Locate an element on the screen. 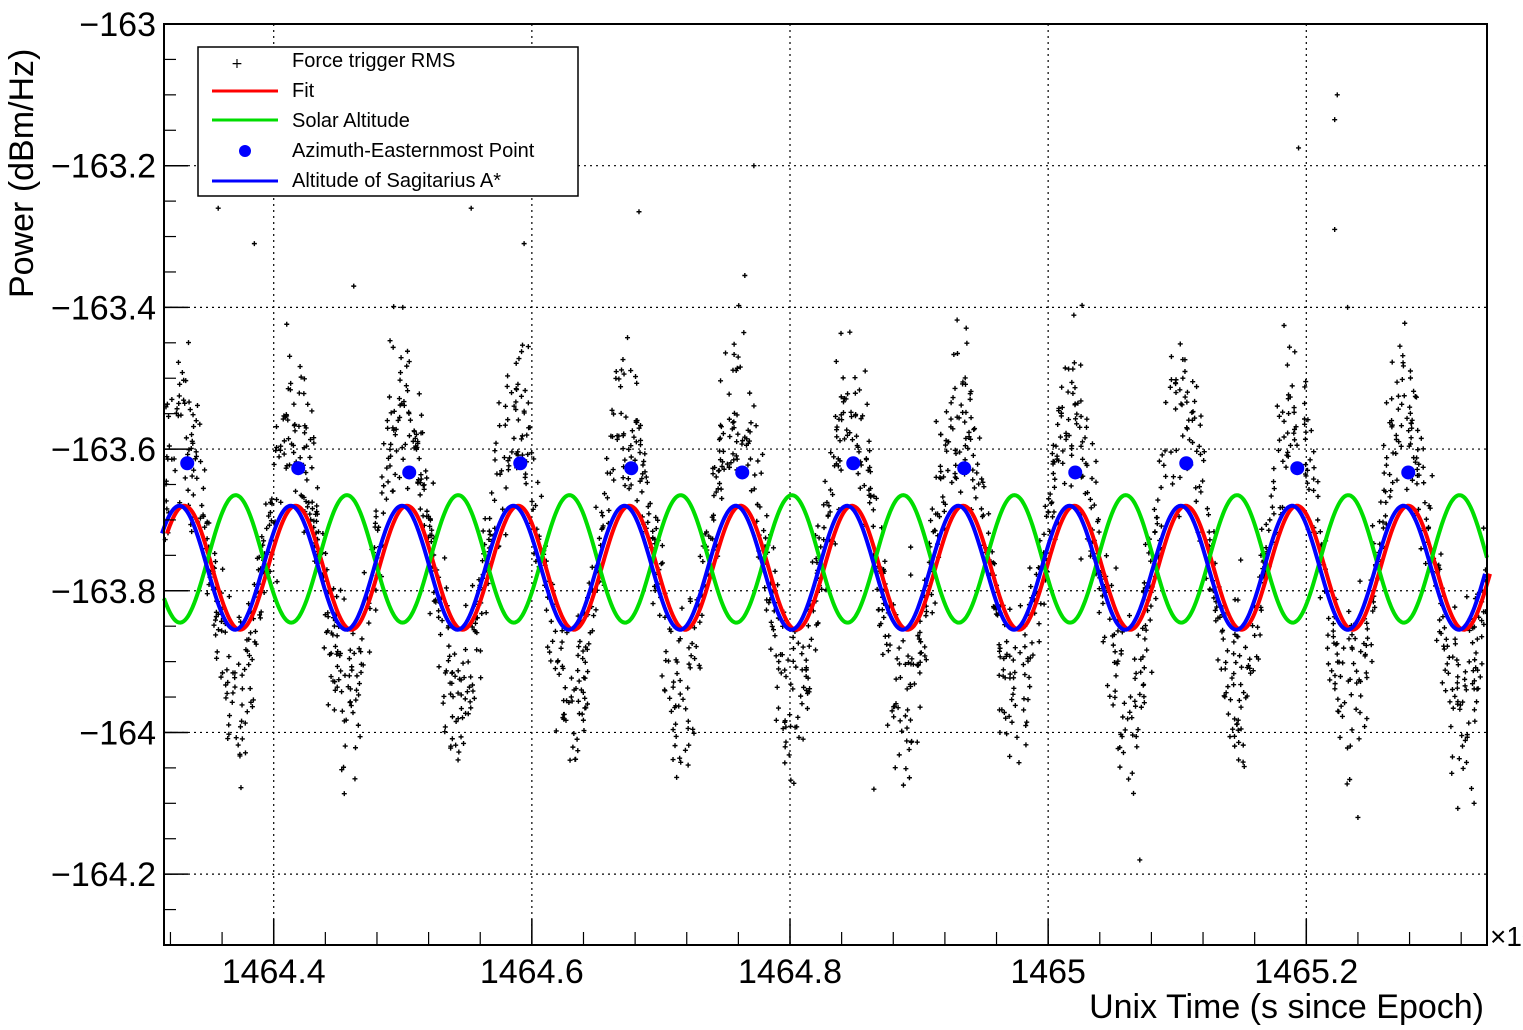  x-axis-title: Unix Time (s since Epoch) is located at coordinates (1286, 1007).